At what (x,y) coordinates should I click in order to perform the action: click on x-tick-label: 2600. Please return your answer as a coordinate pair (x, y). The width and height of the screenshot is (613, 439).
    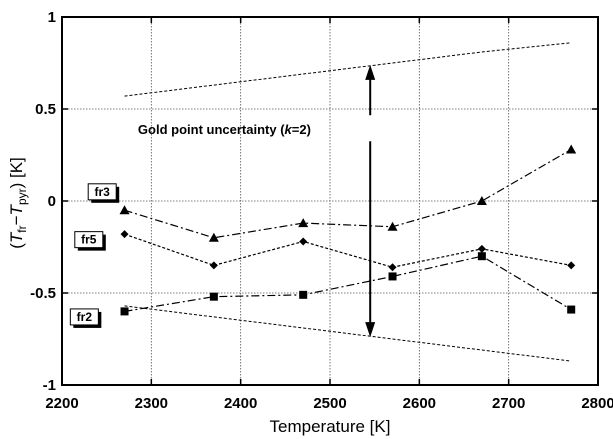
    Looking at the image, I should click on (419, 403).